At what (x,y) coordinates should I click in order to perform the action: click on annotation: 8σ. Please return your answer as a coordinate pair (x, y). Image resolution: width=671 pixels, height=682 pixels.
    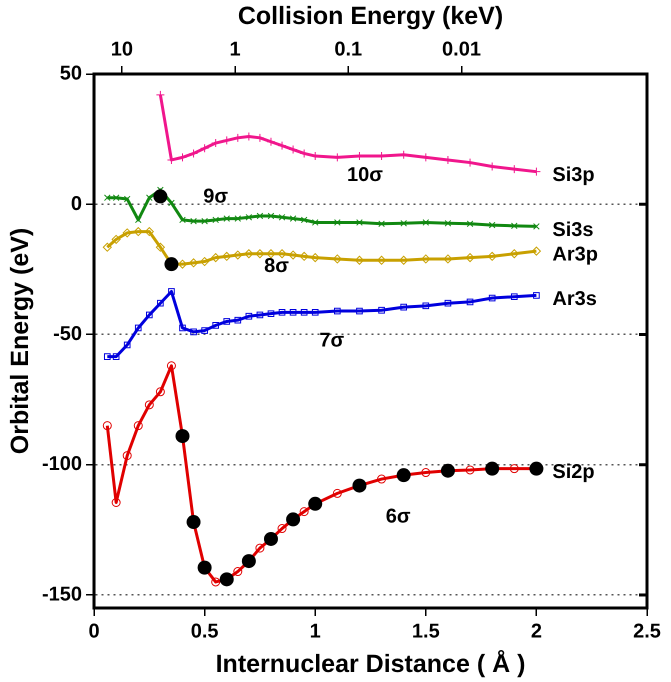
    Looking at the image, I should click on (277, 265).